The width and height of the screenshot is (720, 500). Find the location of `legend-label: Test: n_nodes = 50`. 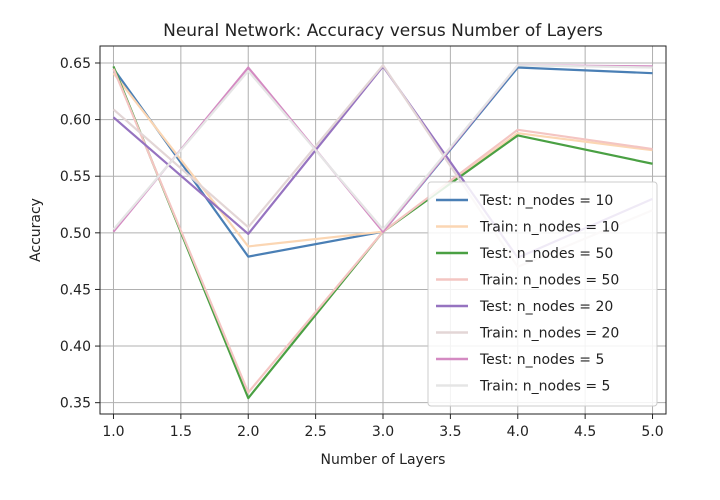

legend-label: Test: n_nodes = 50 is located at coordinates (546, 254).